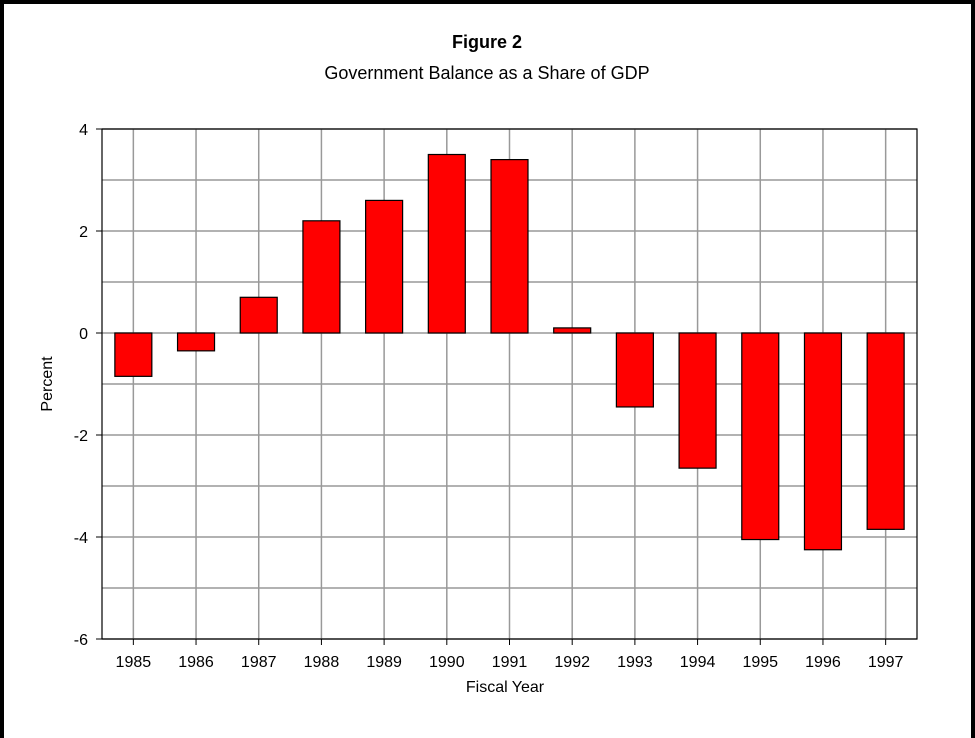  Describe the element at coordinates (83, 334) in the screenshot. I see `y-tick-label: 0` at that location.